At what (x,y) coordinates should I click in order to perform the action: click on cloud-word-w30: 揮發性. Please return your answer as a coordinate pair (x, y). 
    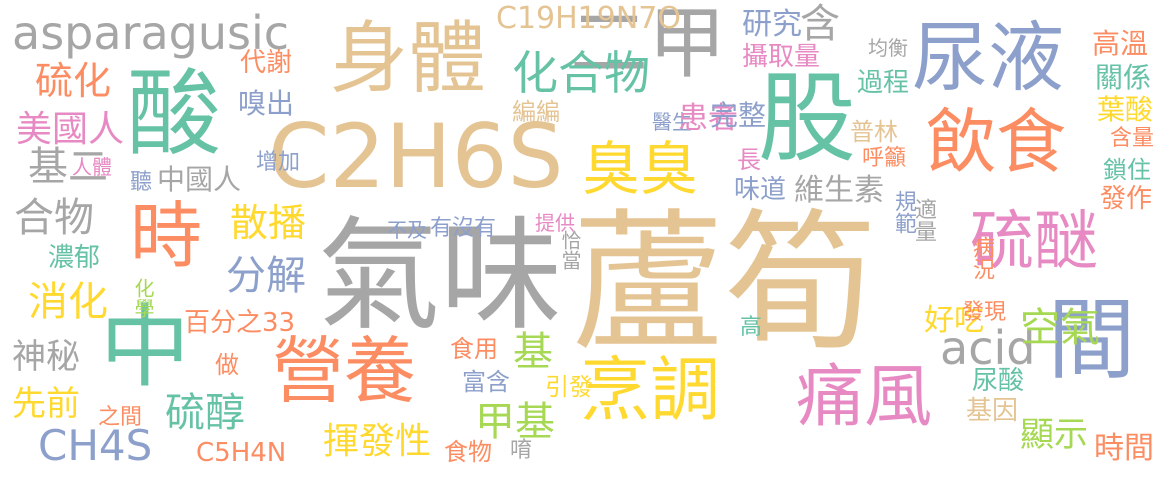
    Looking at the image, I should click on (377, 441).